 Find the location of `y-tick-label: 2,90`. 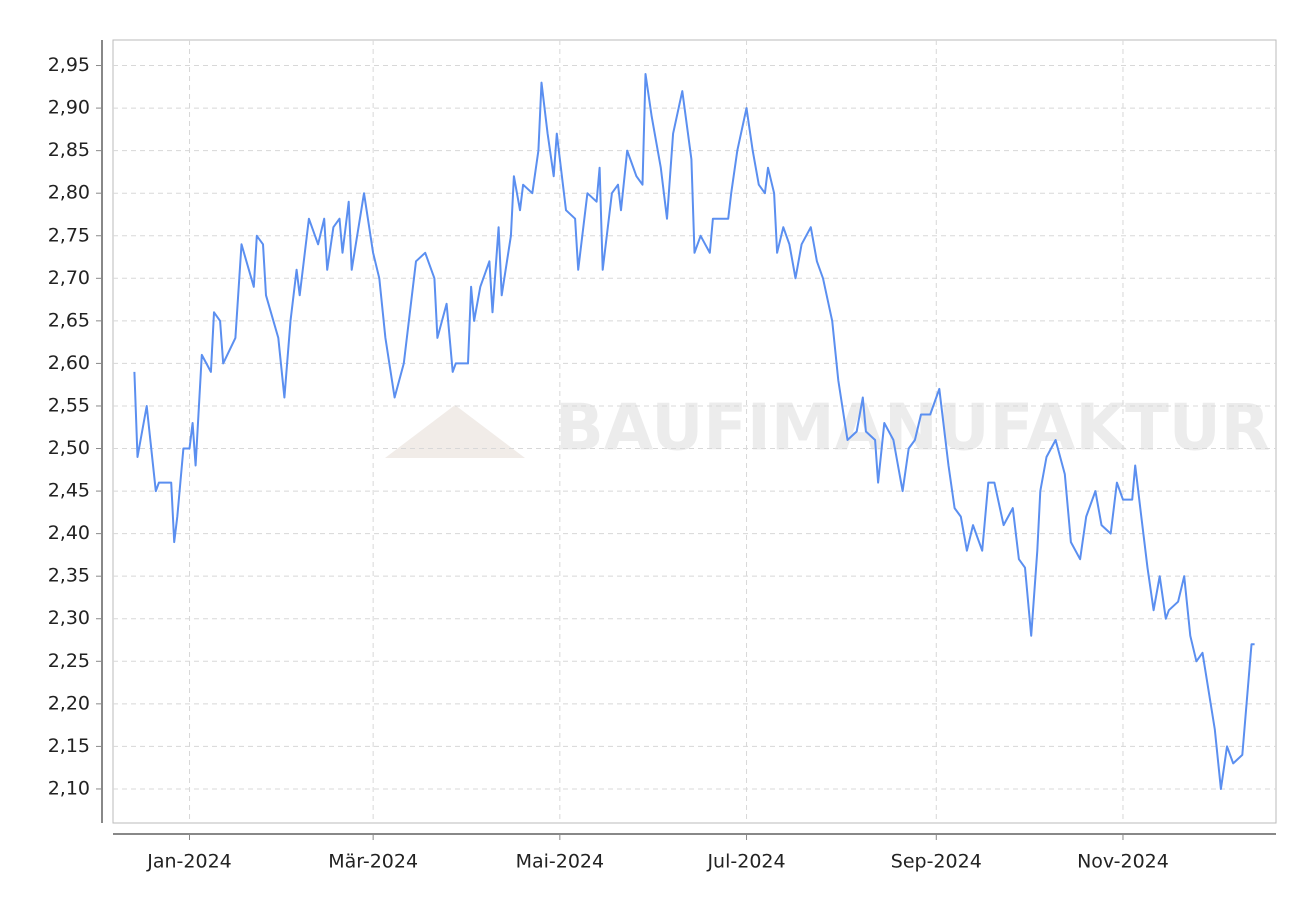

y-tick-label: 2,90 is located at coordinates (69, 108).